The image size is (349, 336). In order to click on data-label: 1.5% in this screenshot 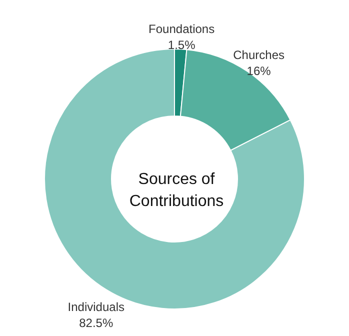, I will do `click(182, 45)`.